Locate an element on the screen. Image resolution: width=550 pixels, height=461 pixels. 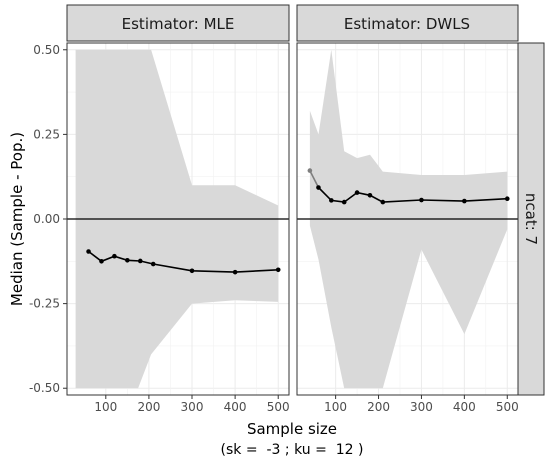
strip-dwls-background is located at coordinates (407, 23).